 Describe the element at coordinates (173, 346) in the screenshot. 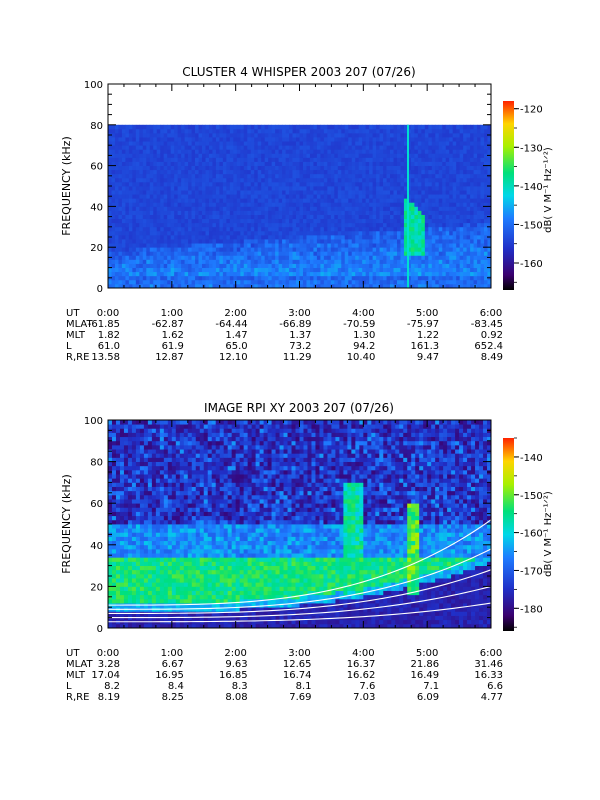

I see `ephemeris-value: 61.9` at that location.